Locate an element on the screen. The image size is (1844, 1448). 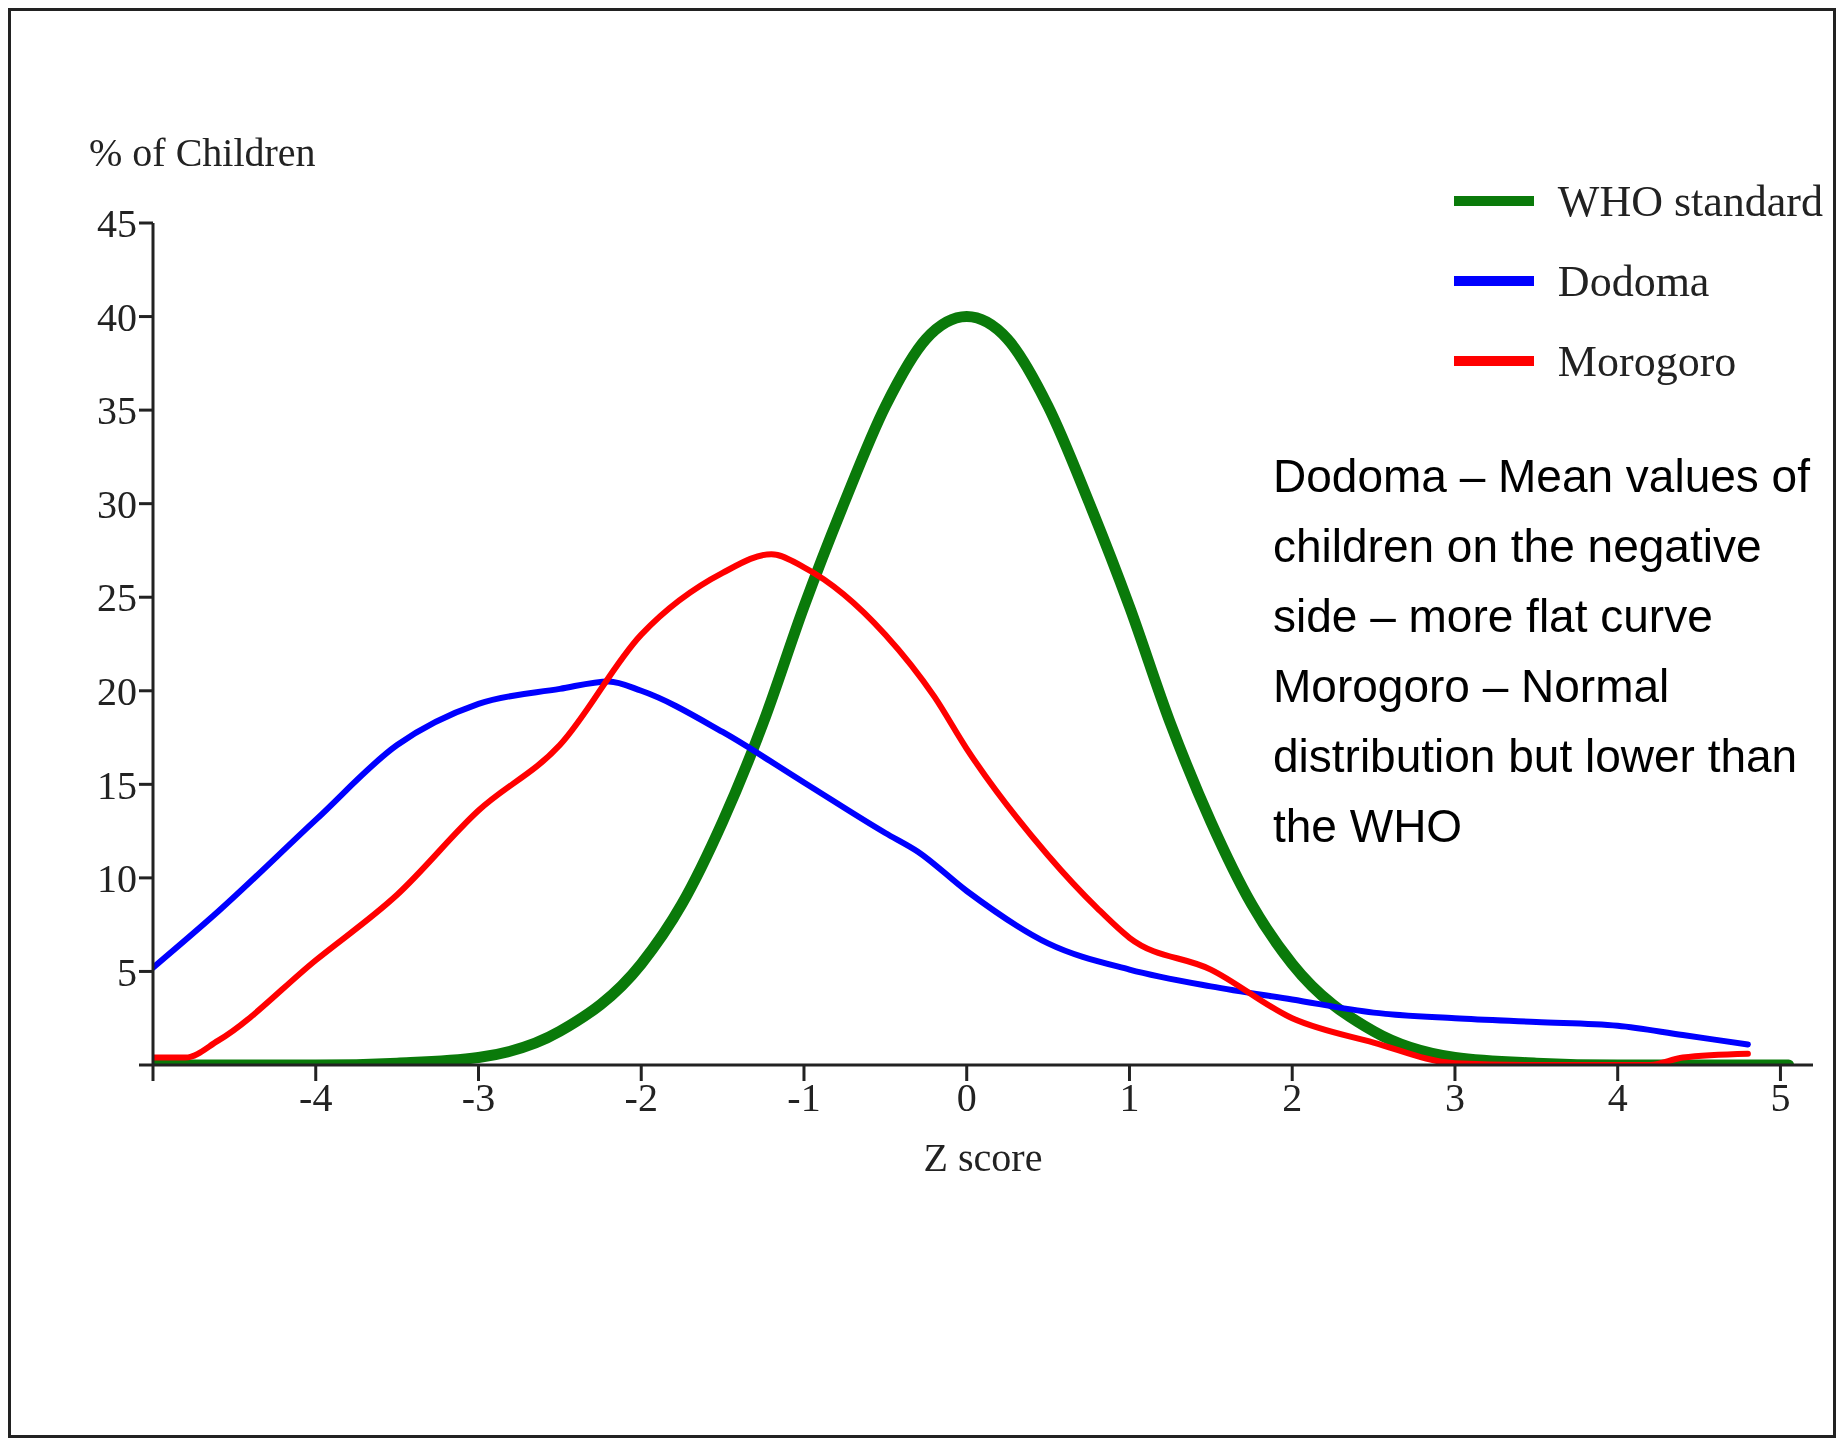
y-tick-label: 10 is located at coordinates (117, 879).